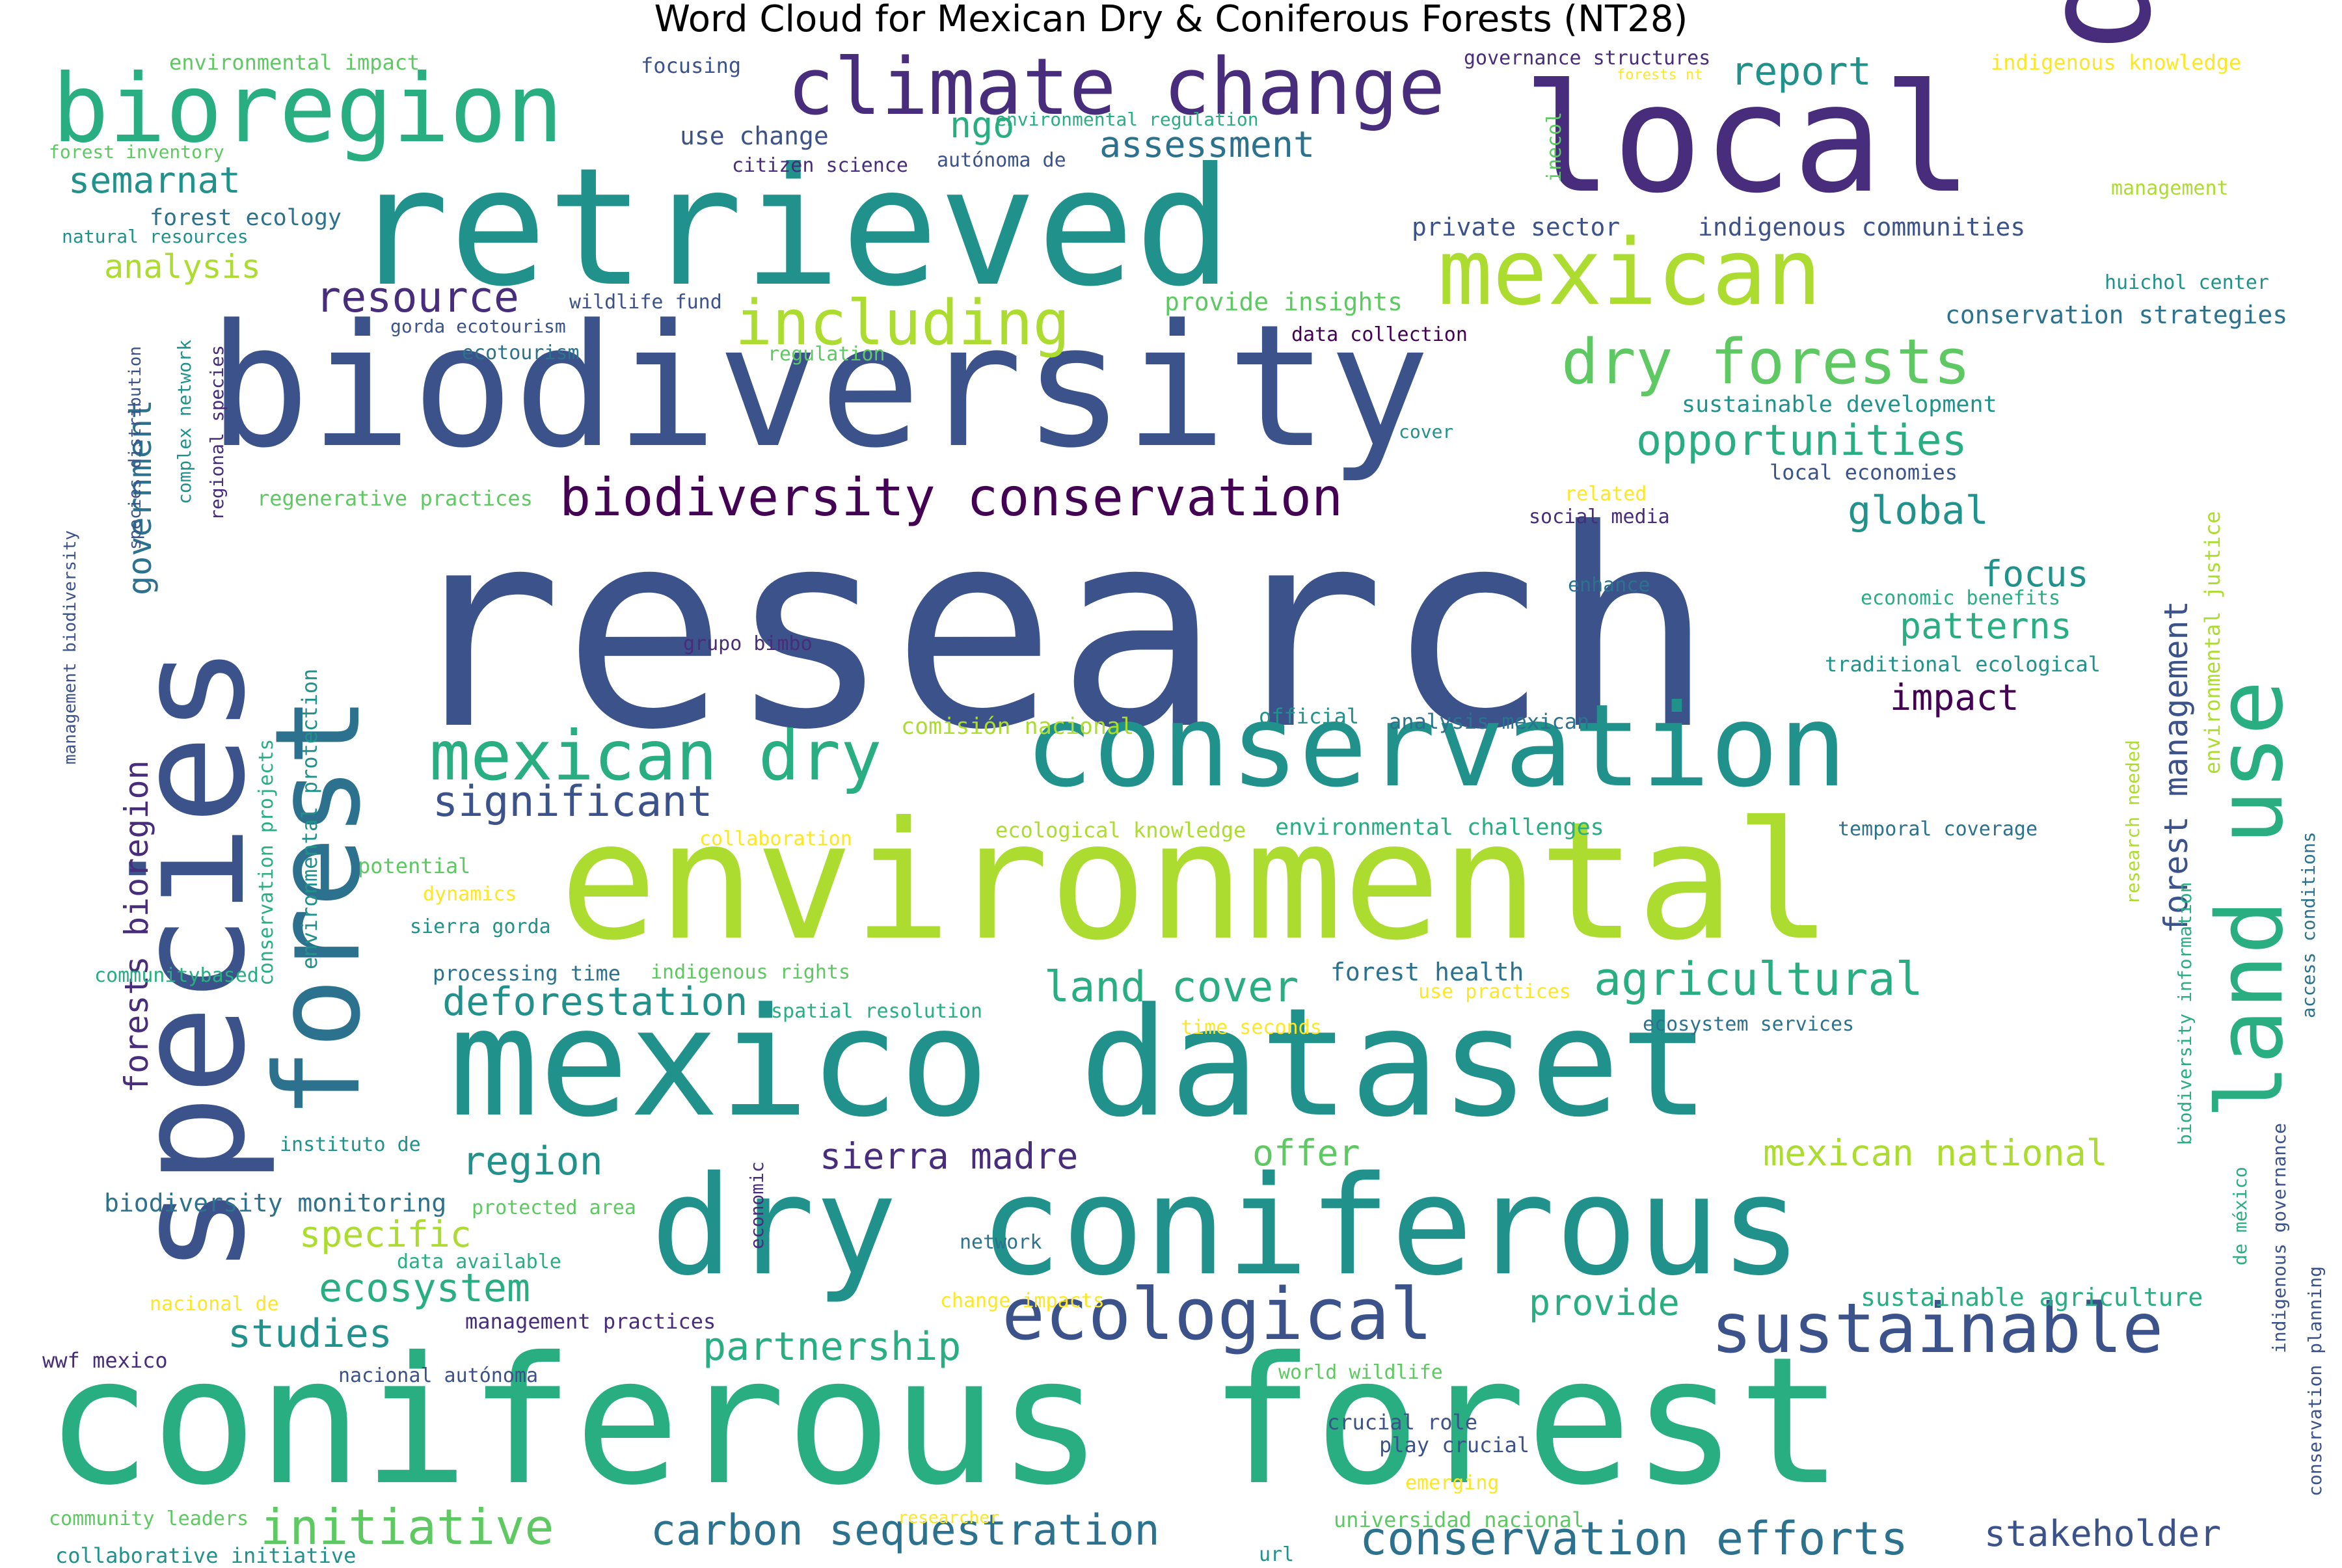  I want to click on word-conservation-strategies: conservation strategies, so click(2116, 315).